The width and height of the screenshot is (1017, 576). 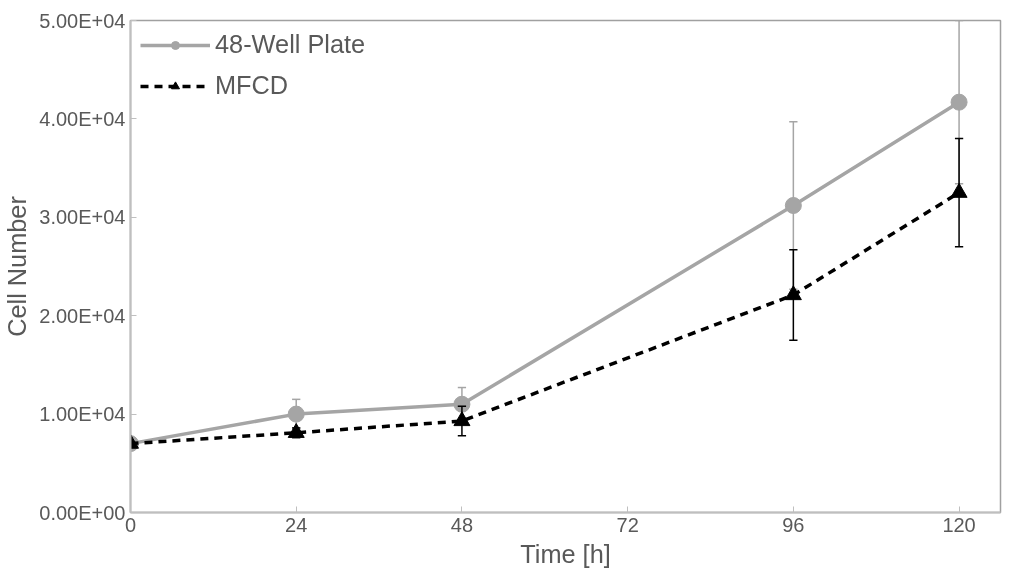 What do you see at coordinates (252, 85) in the screenshot?
I see `legend-label: MFCD` at bounding box center [252, 85].